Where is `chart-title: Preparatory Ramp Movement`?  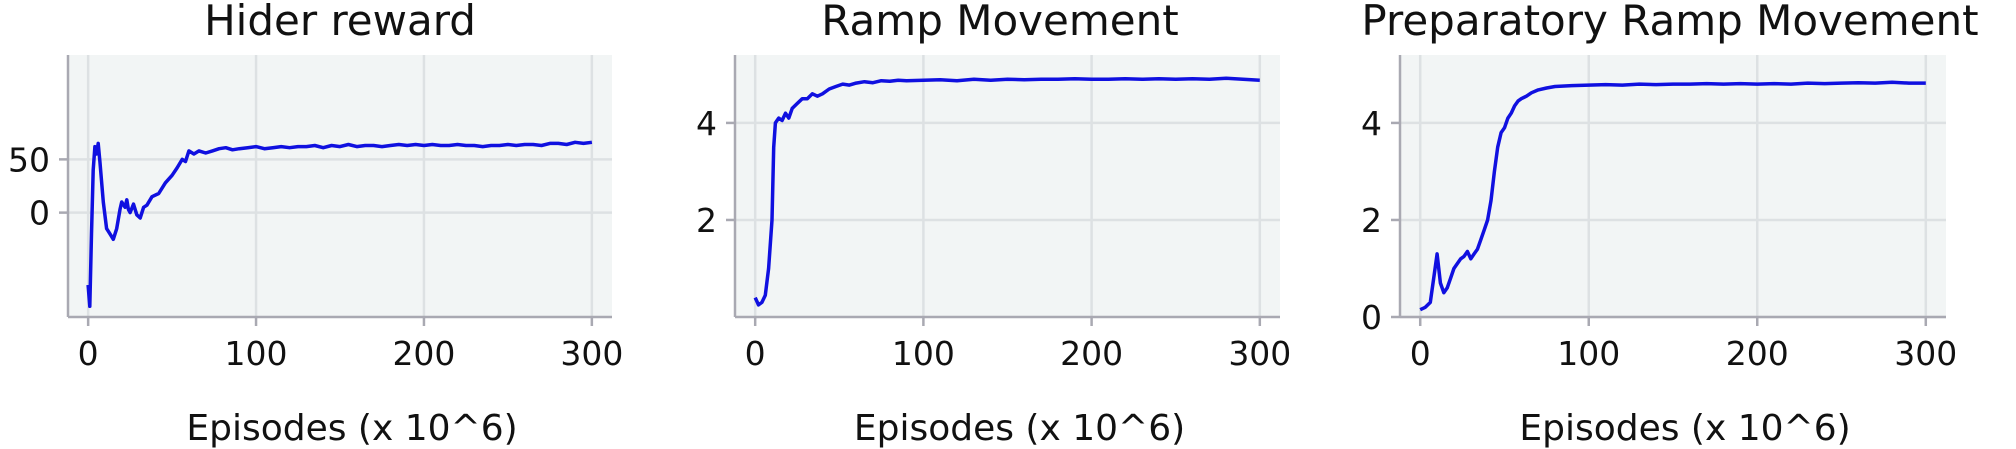 chart-title: Preparatory Ramp Movement is located at coordinates (1669, 22).